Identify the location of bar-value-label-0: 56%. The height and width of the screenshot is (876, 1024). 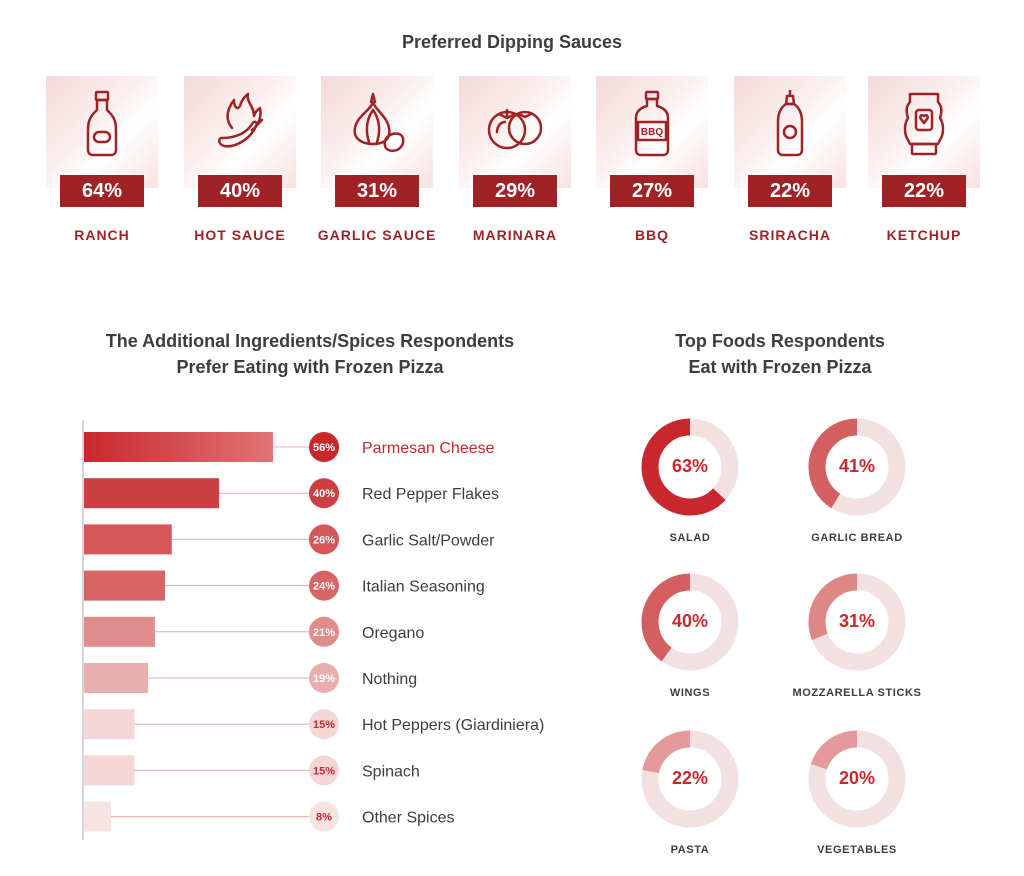
(324, 448).